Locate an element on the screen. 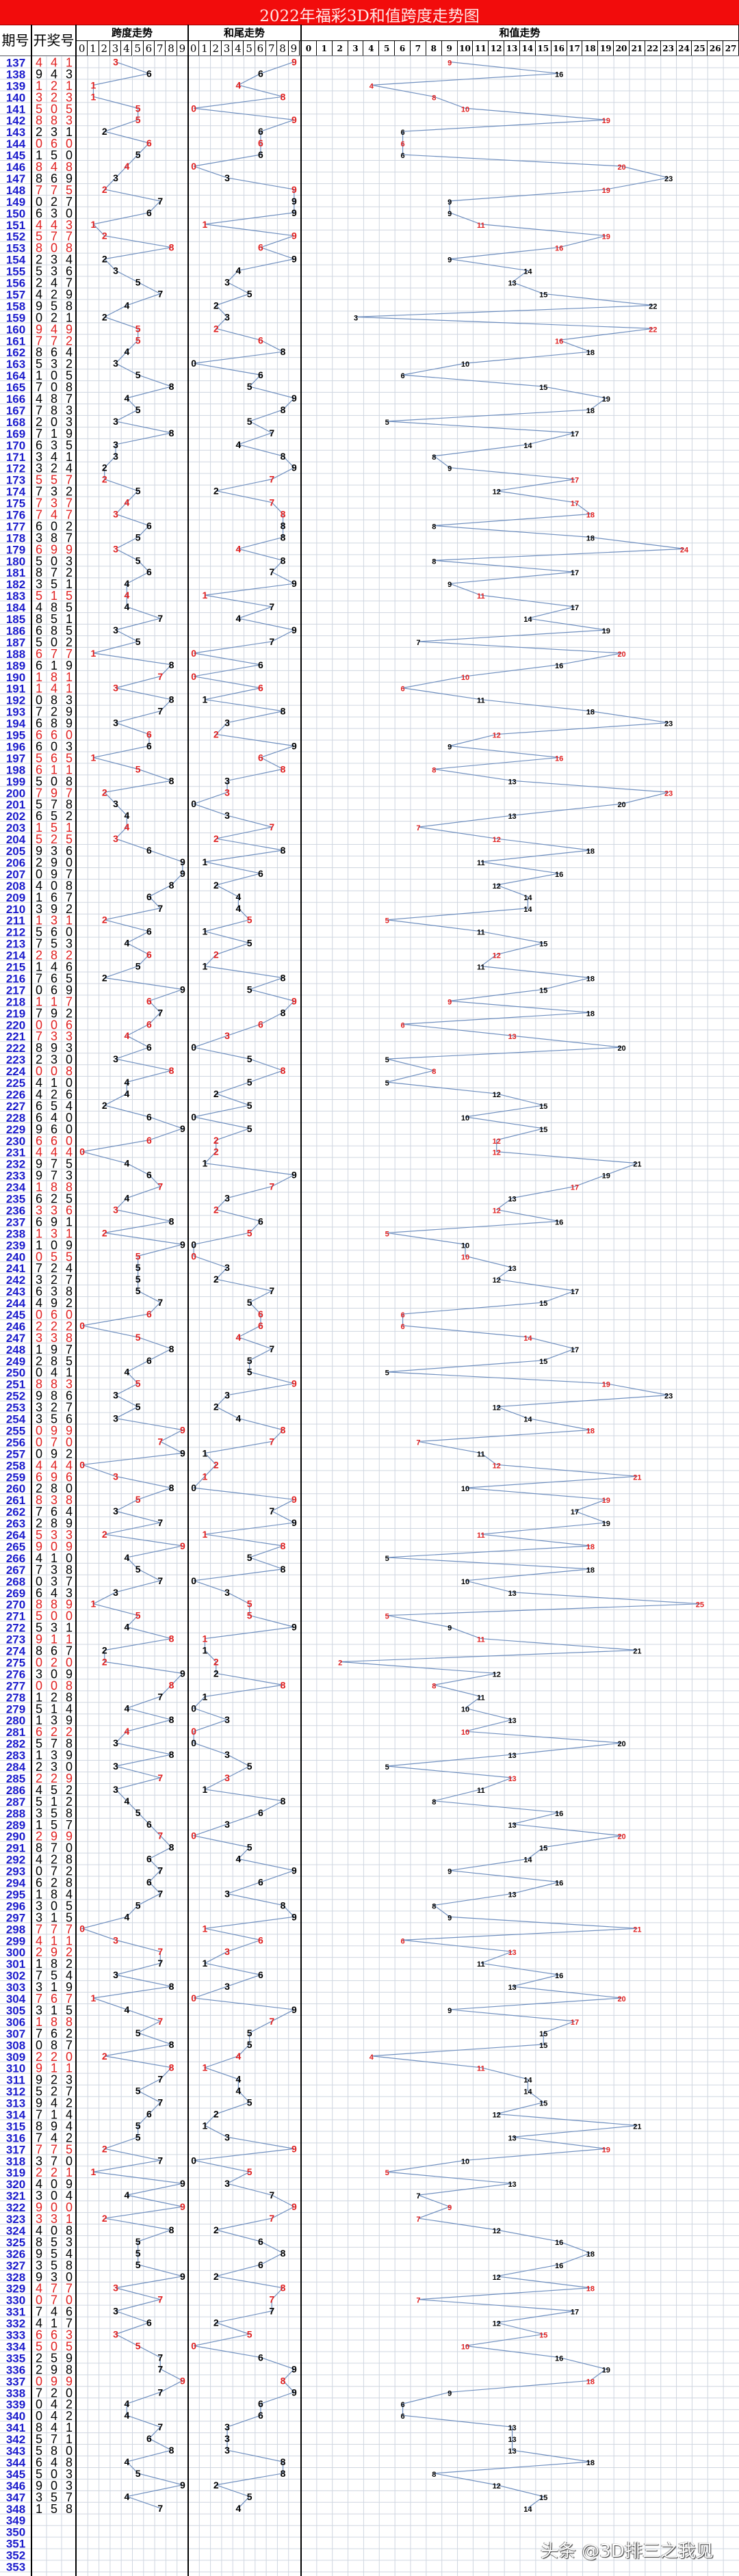 This screenshot has height=2576, width=739. sum-value: 2 is located at coordinates (340, 1663).